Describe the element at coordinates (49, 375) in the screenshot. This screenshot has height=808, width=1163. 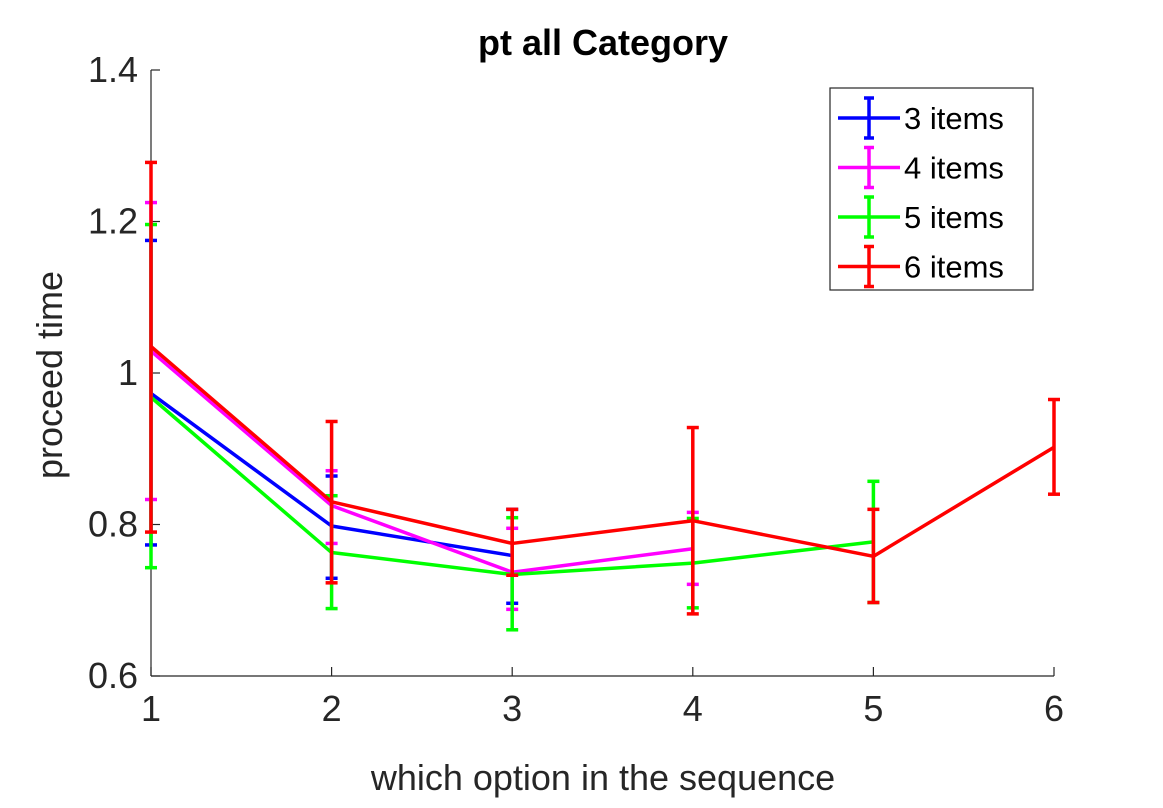
I see `y-axis-label: proceed time` at that location.